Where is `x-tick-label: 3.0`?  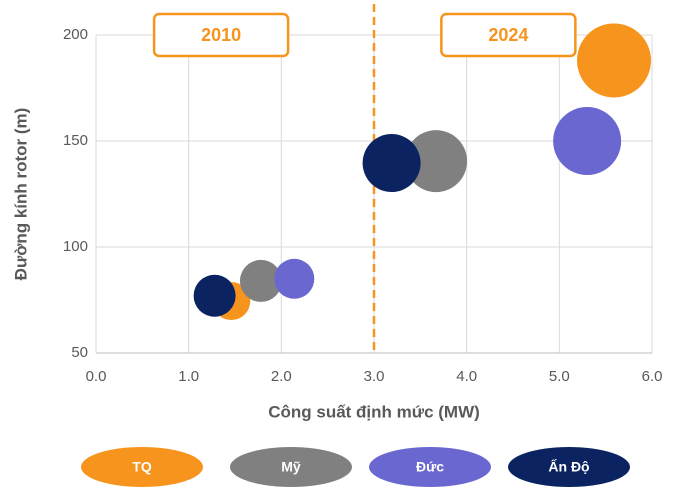 x-tick-label: 3.0 is located at coordinates (374, 376).